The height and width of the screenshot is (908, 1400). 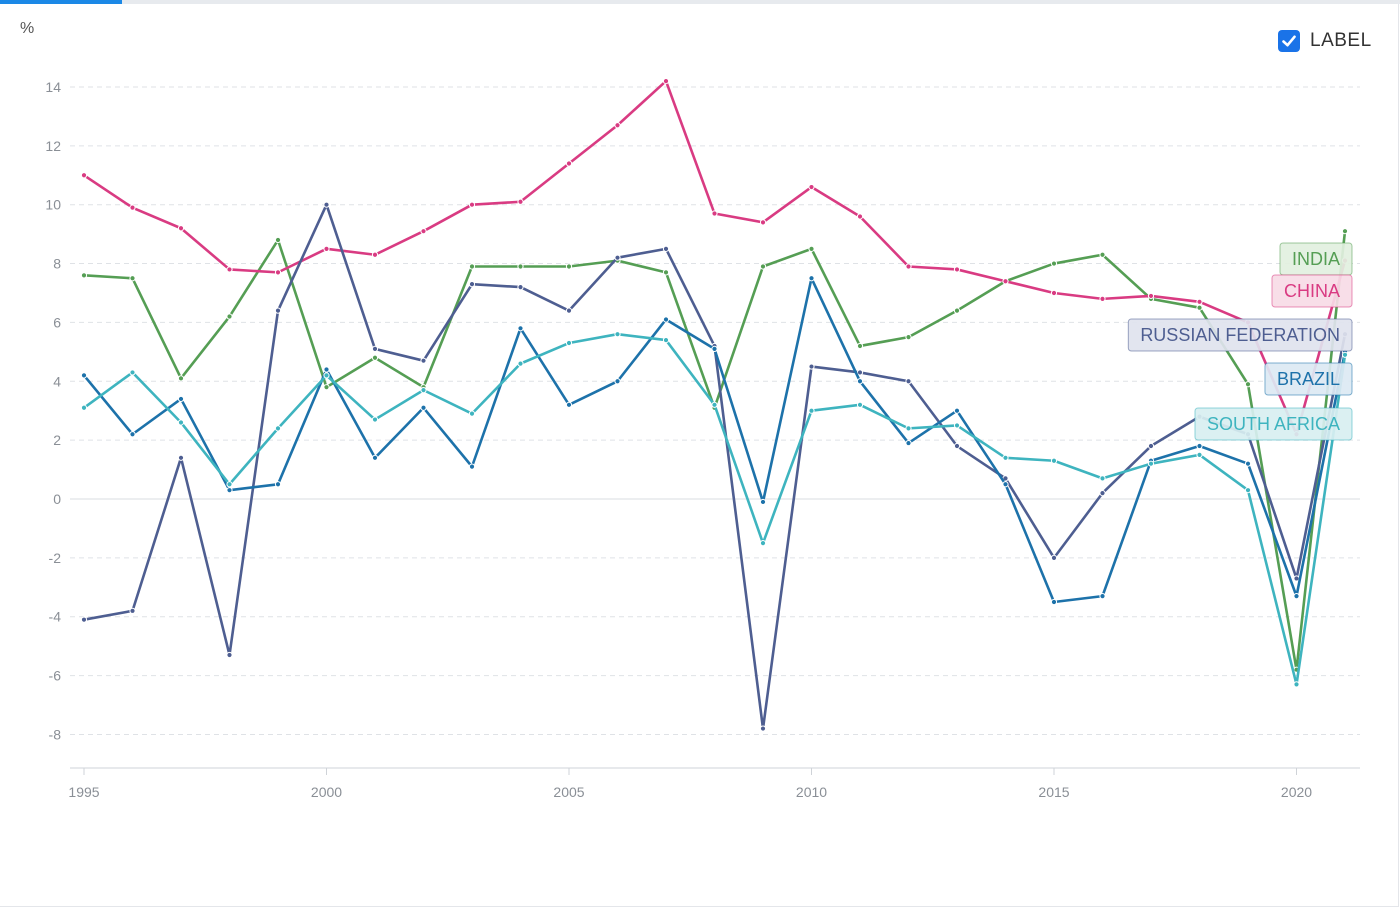 What do you see at coordinates (57, 440) in the screenshot?
I see `y-tick-label: 2` at bounding box center [57, 440].